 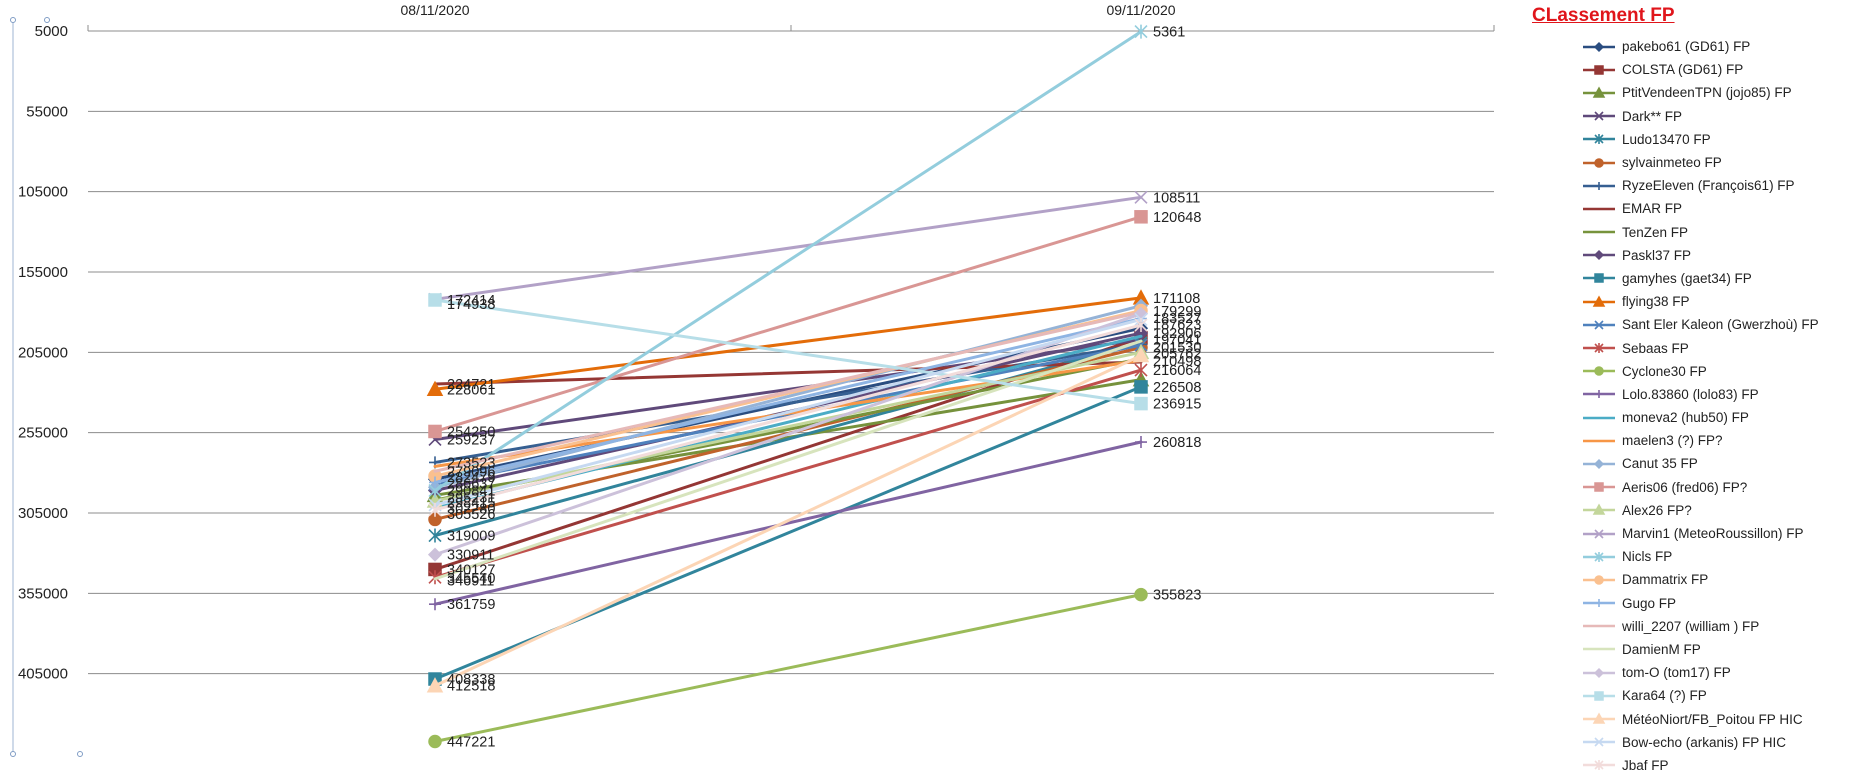 What do you see at coordinates (1664, 696) in the screenshot?
I see `legend-label: Kara64 (?) FP` at bounding box center [1664, 696].